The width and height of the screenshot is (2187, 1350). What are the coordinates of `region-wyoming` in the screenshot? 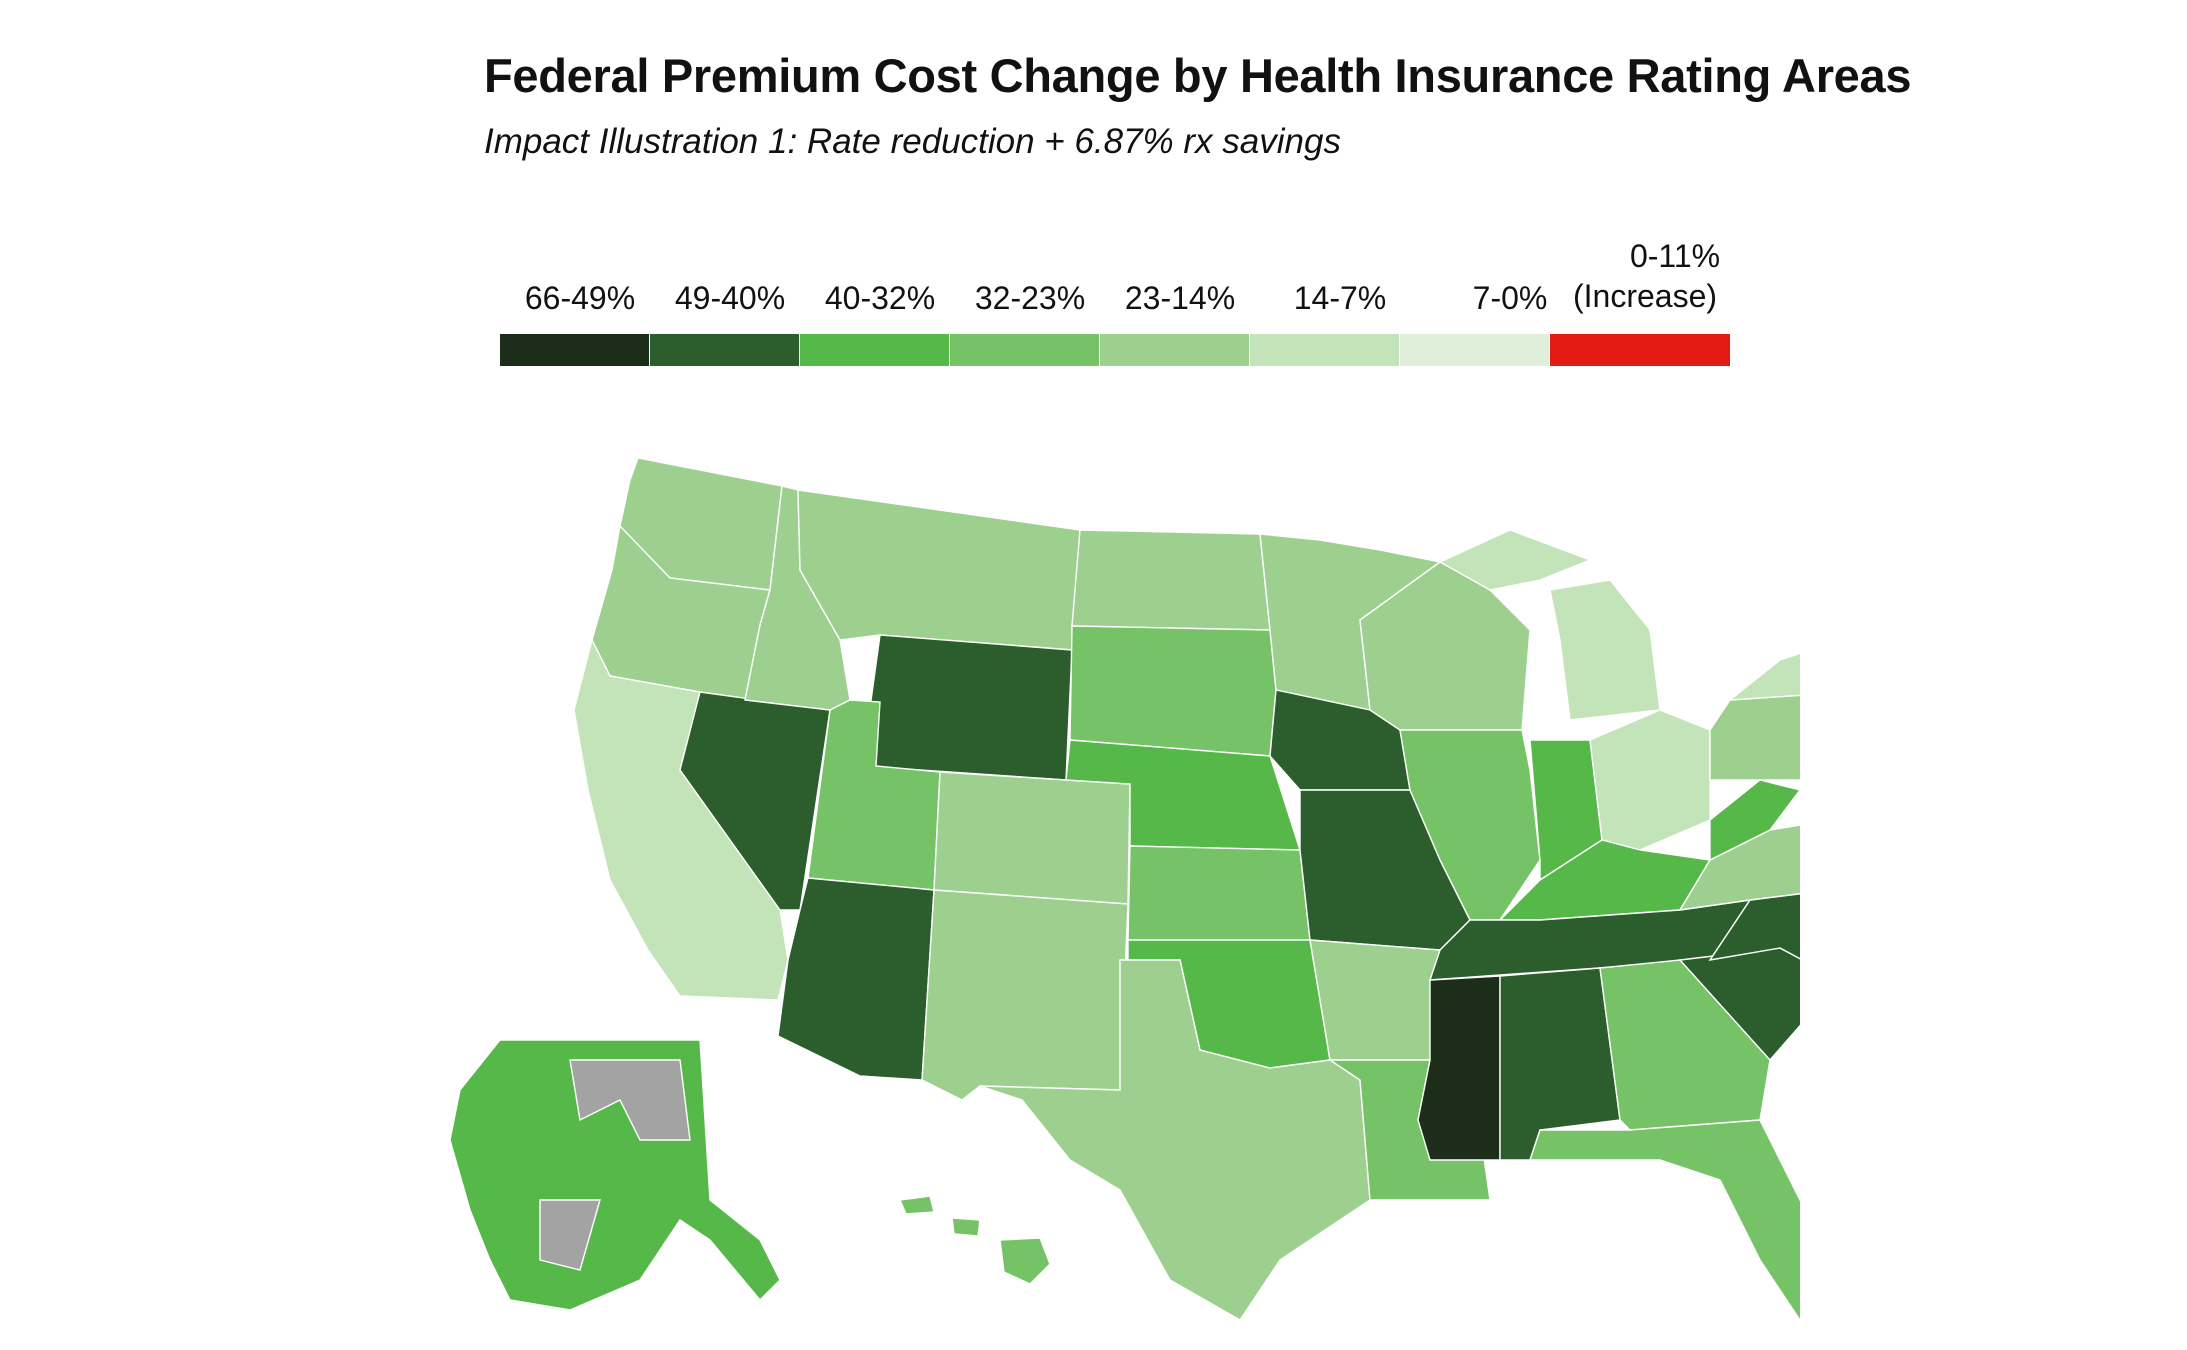 It's located at (967, 707).